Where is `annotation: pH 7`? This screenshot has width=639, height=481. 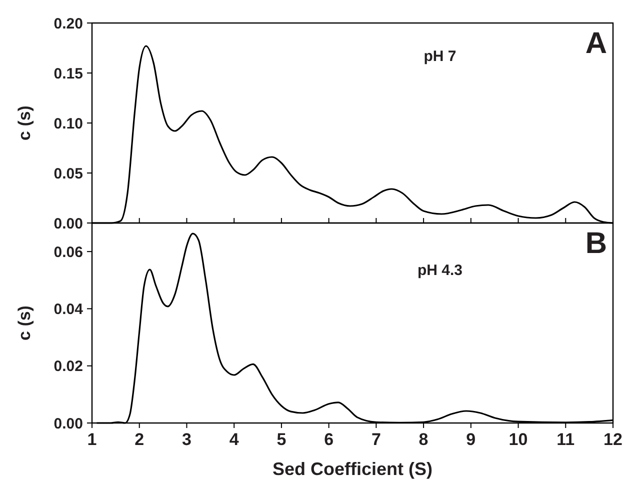
annotation: pH 7 is located at coordinates (440, 56).